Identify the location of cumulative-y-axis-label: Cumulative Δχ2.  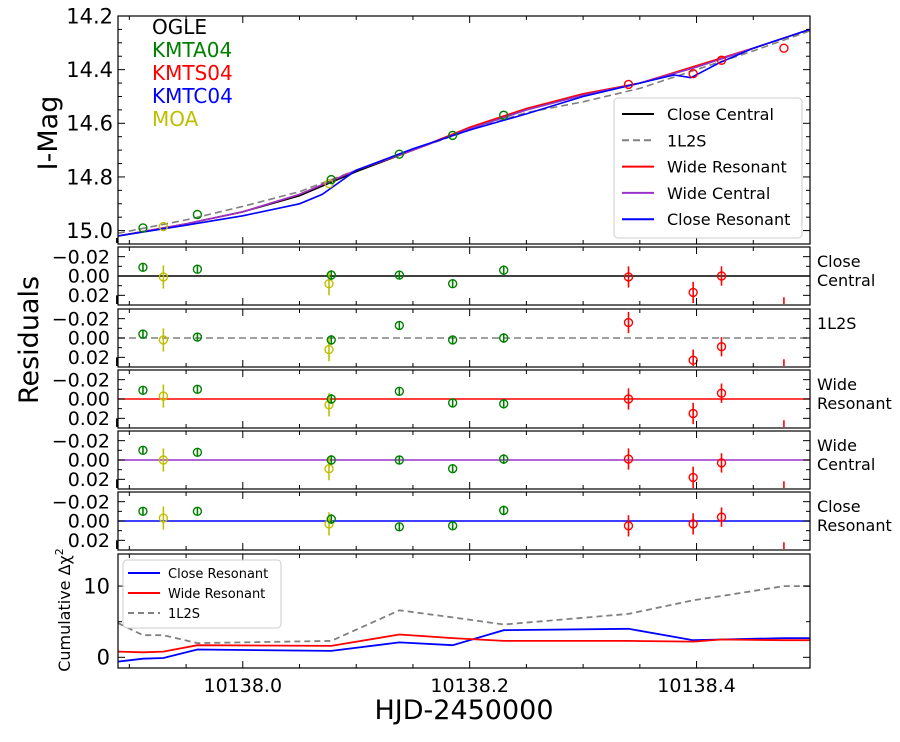
(63, 610).